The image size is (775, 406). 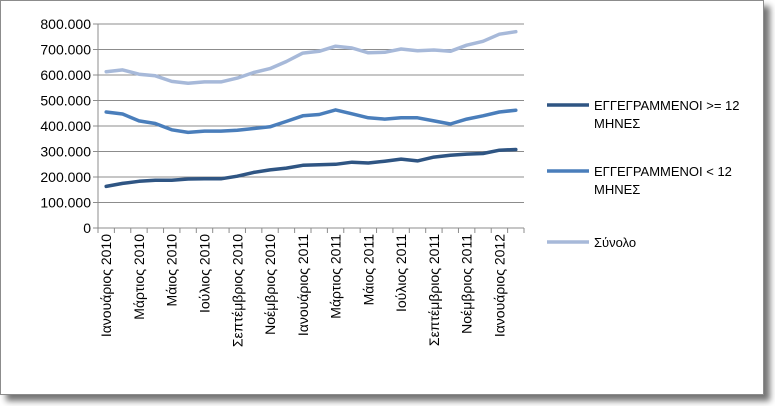 I want to click on x-tick-label: Μάιος 2010, so click(x=172, y=270).